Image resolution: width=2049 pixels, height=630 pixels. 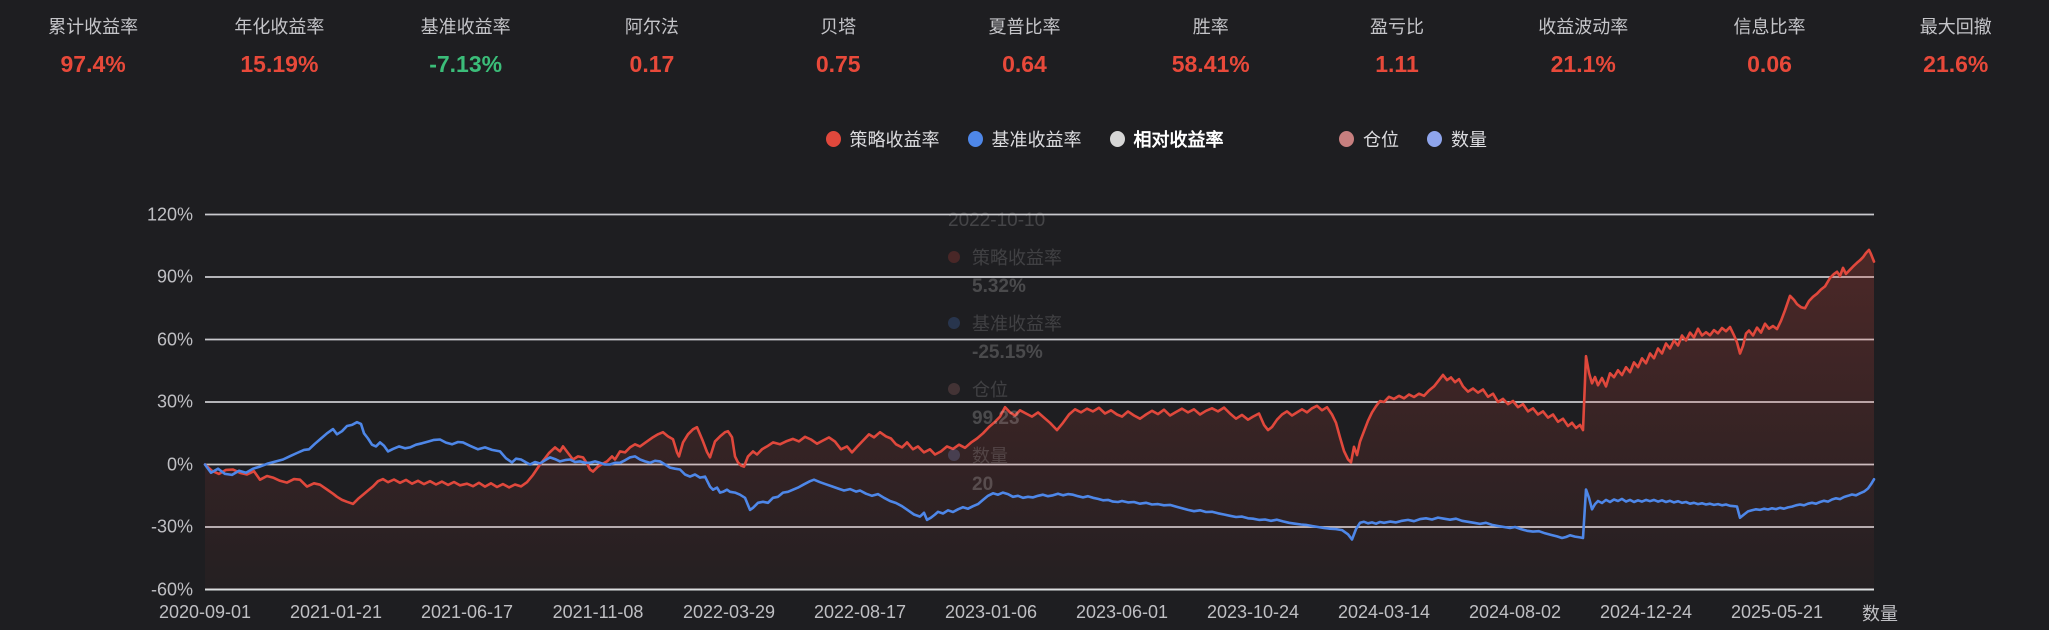 What do you see at coordinates (1880, 614) in the screenshot?
I see `right-axis-name: 数量` at bounding box center [1880, 614].